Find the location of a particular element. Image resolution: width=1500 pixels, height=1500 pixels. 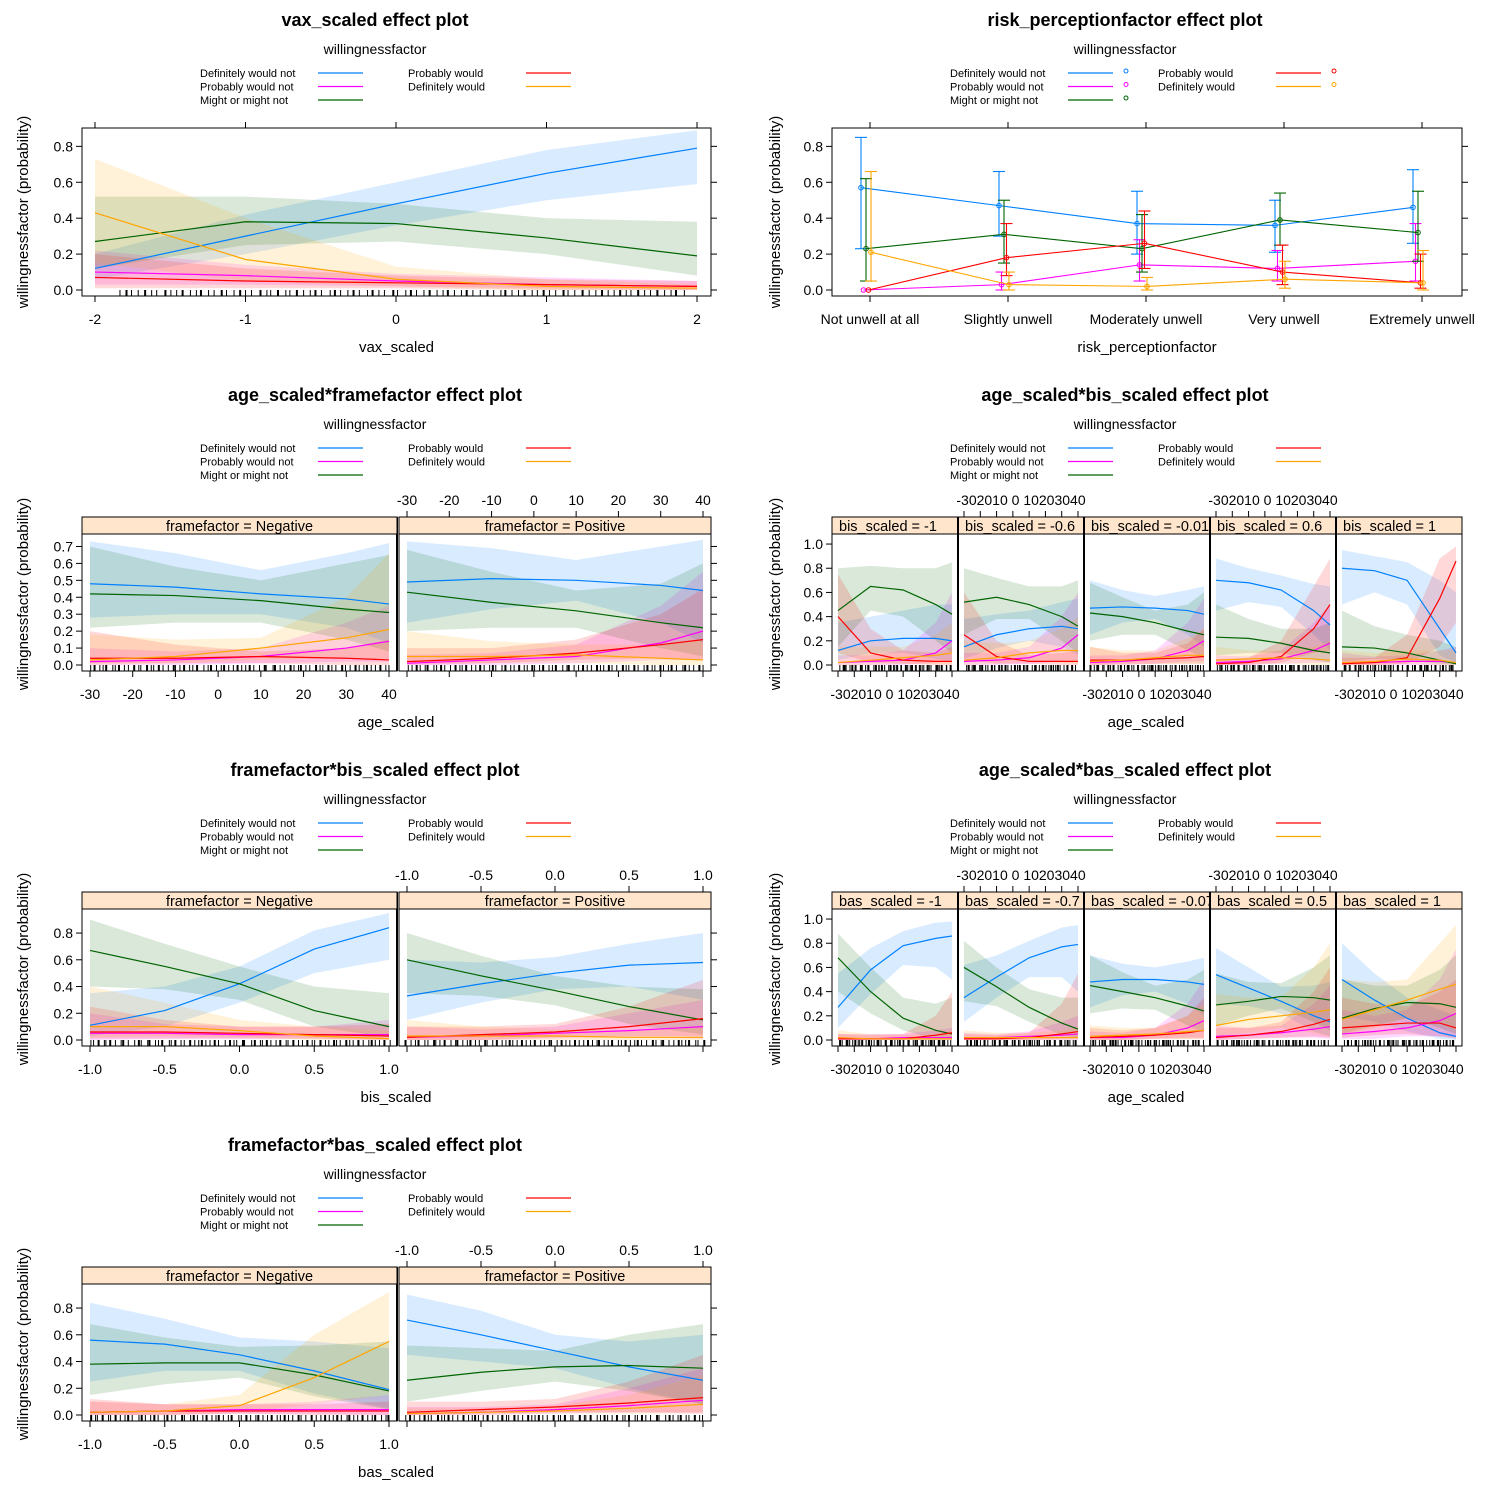

x-tick-label: -10 is located at coordinates (175, 694).